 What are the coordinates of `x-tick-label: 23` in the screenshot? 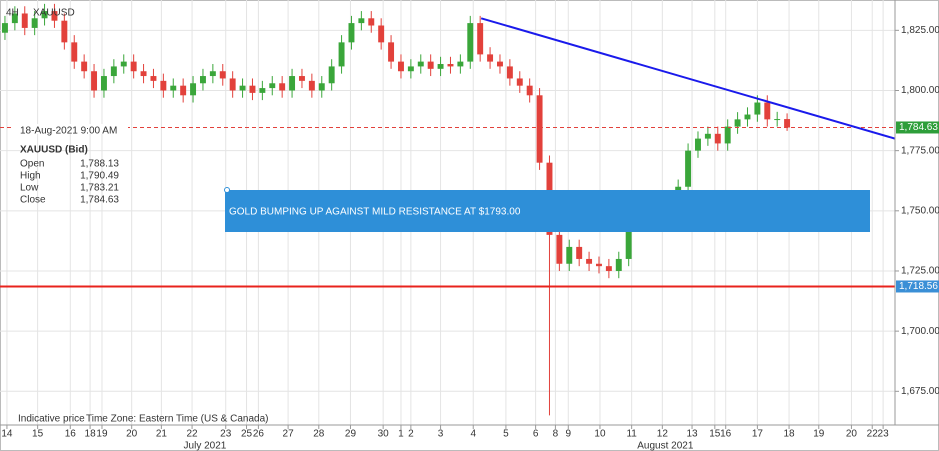 It's located at (884, 434).